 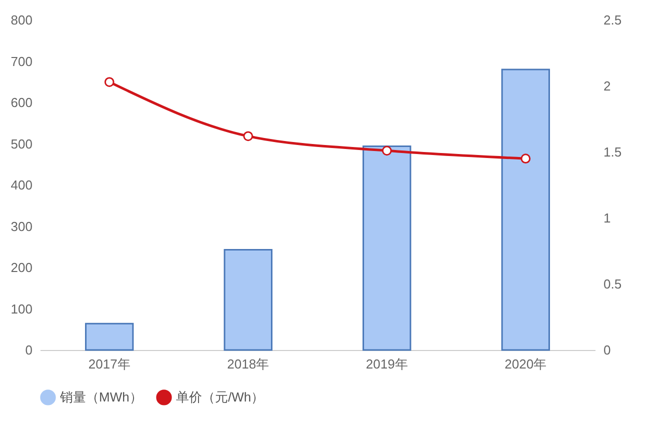 I want to click on y-tick-label: 200, so click(x=21, y=267).